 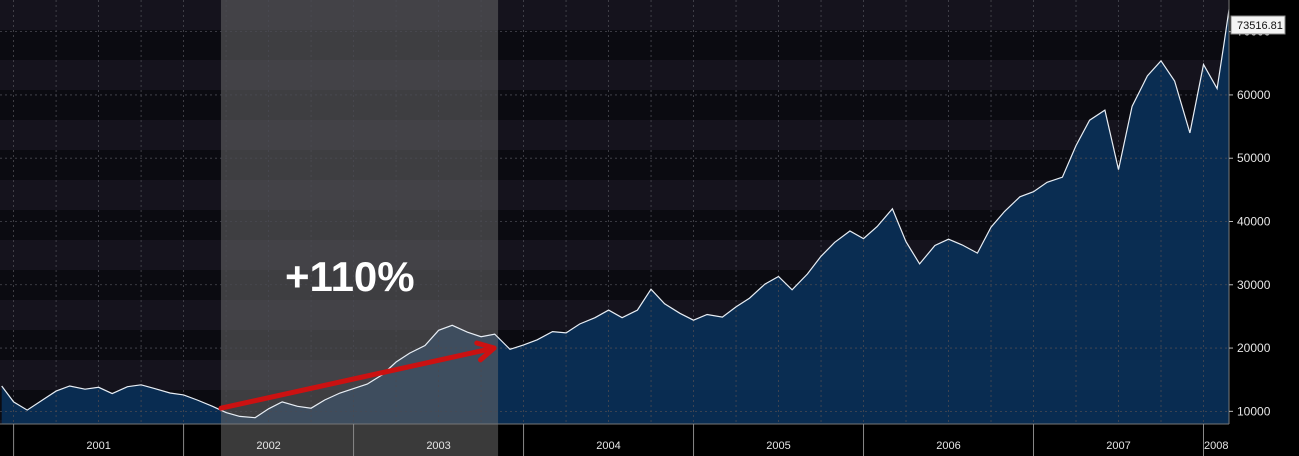 I want to click on axis-strip, so click(x=614, y=440).